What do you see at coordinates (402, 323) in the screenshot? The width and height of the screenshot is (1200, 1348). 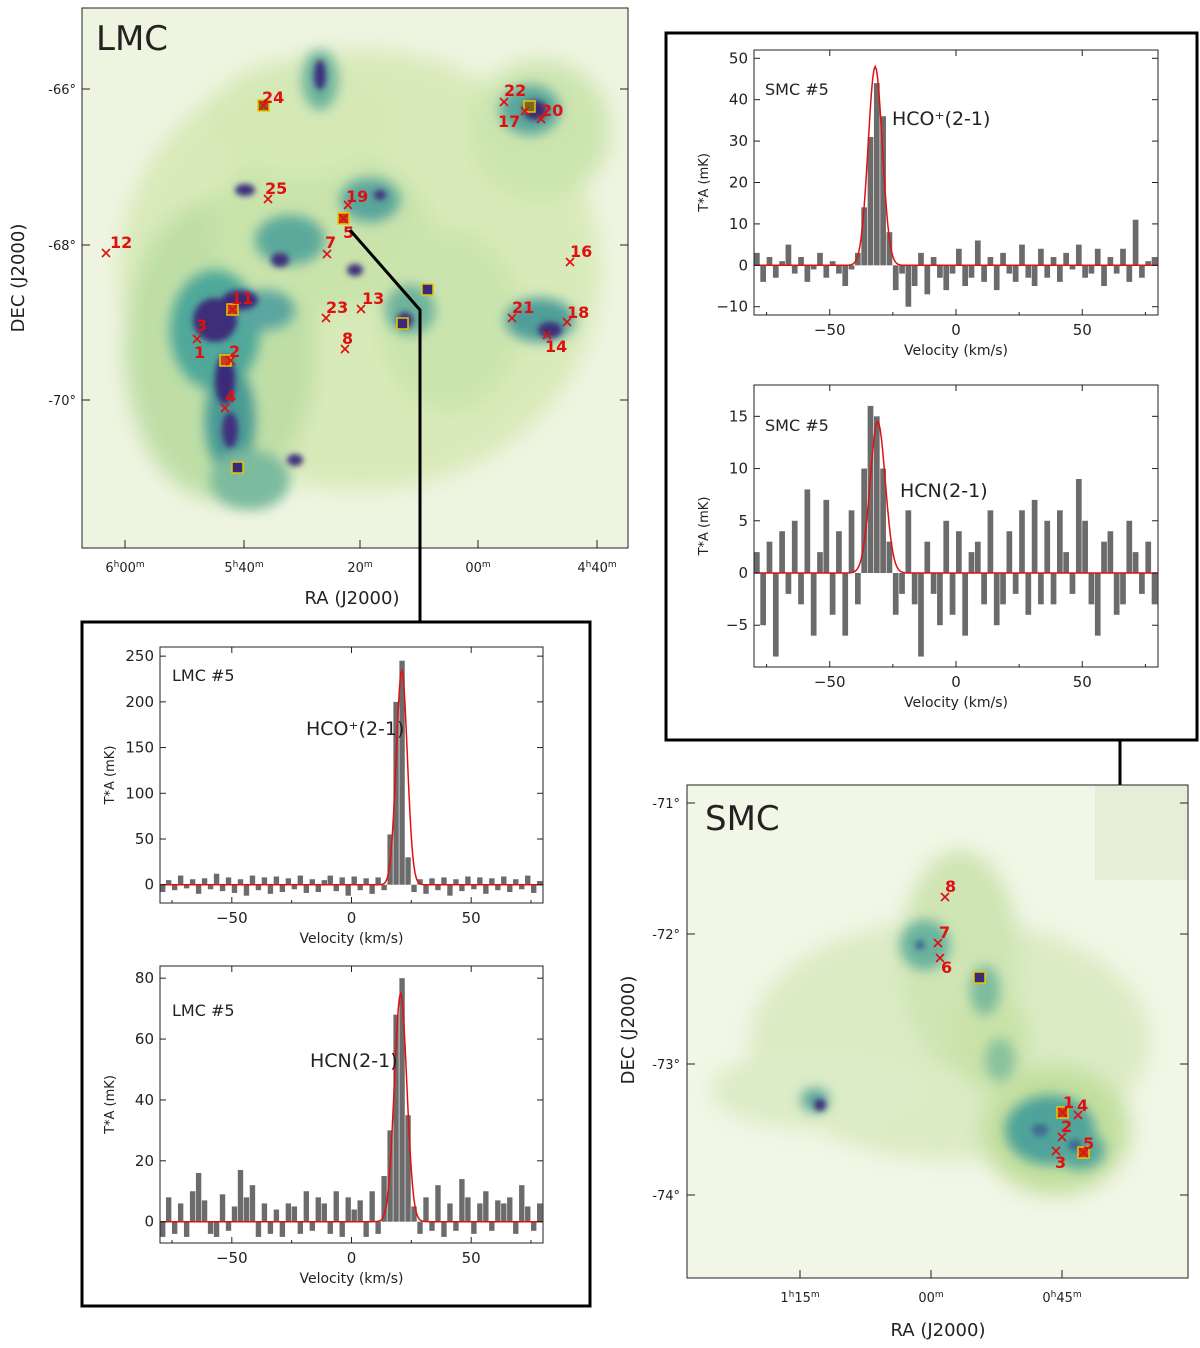 I see `observed-box` at bounding box center [402, 323].